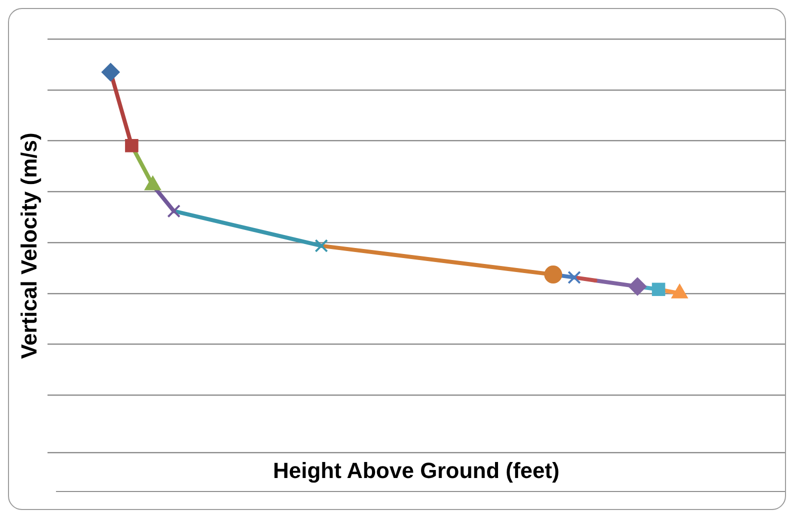 The image size is (794, 517). What do you see at coordinates (29, 245) in the screenshot?
I see `y-axis-title: Vertical Velocity (m/s)` at bounding box center [29, 245].